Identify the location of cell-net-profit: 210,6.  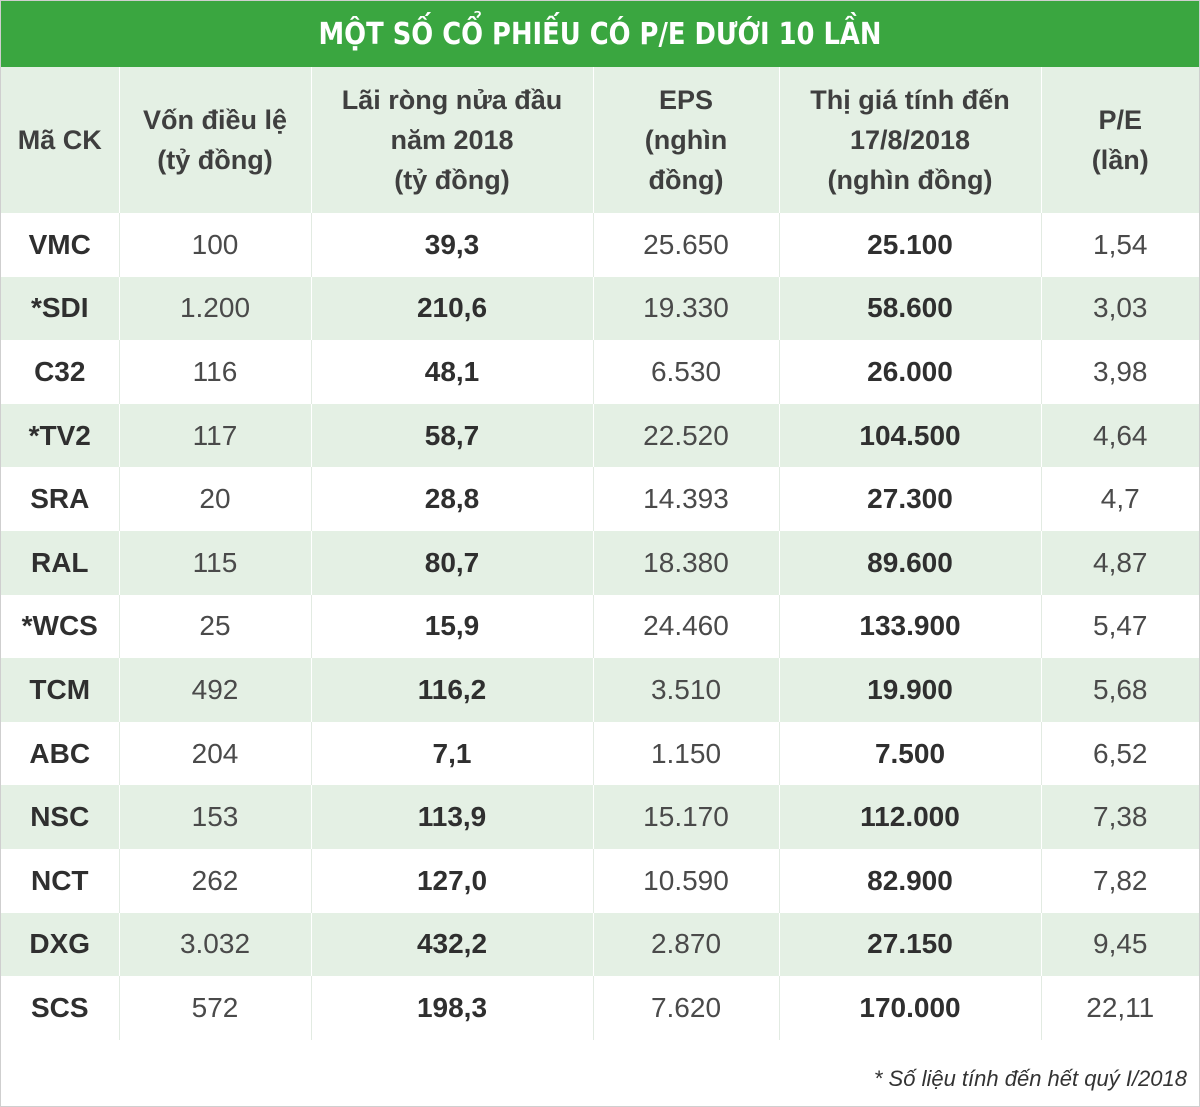
(452, 308).